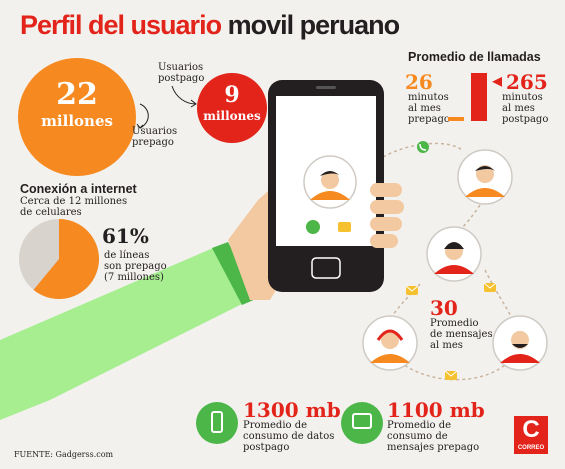 Image resolution: width=565 pixels, height=469 pixels. I want to click on conexion-title: Conexión a internet, so click(78, 189).